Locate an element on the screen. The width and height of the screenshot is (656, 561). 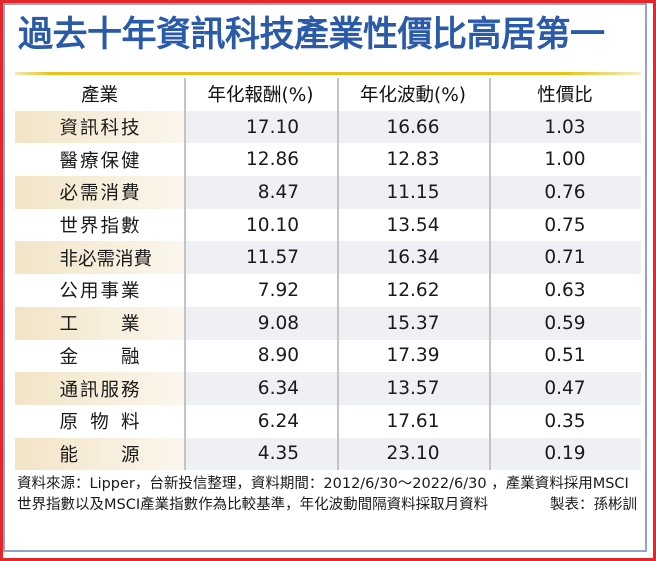
cell-industry: 醫療保健 is located at coordinates (99, 161).